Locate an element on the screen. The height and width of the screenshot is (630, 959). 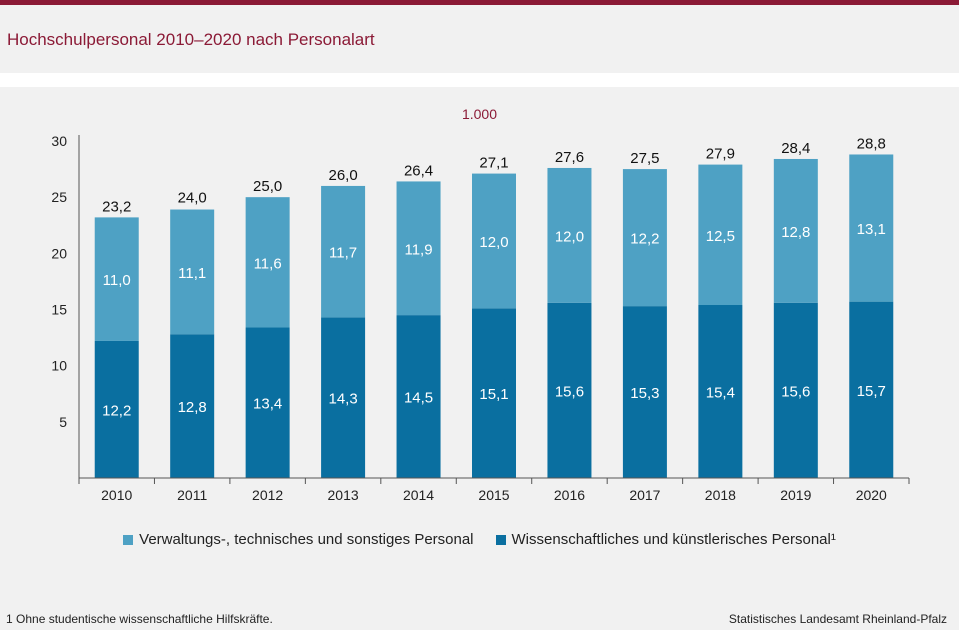
y-tick-label: 10 is located at coordinates (59, 366).